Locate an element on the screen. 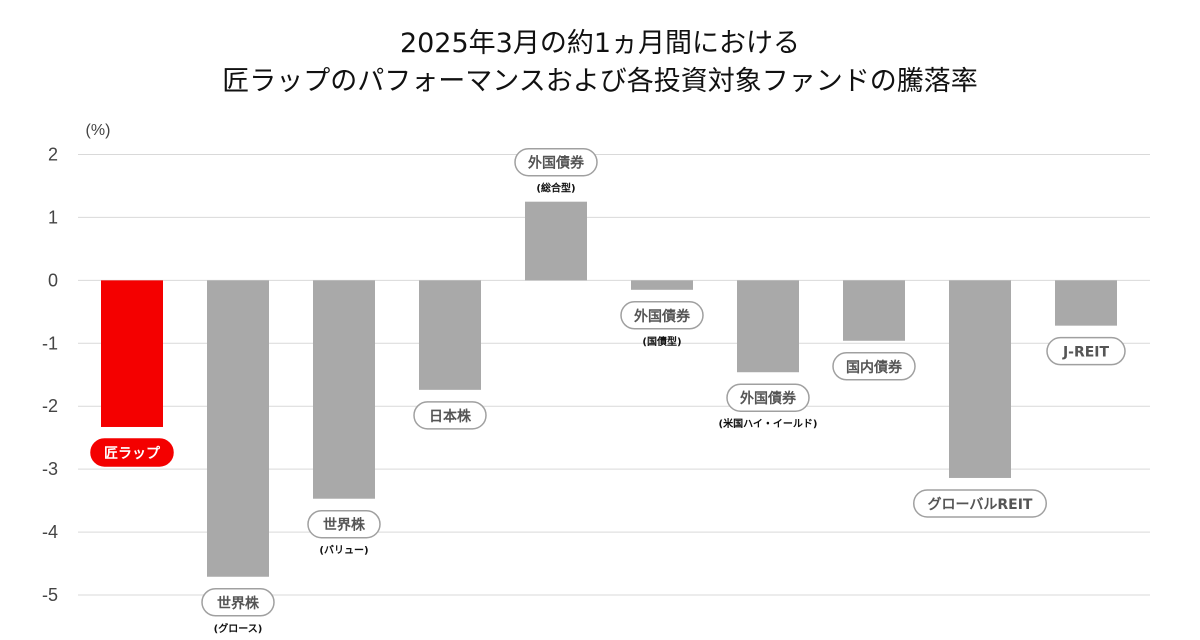 Image resolution: width=1200 pixels, height=640 pixels. category-label: 外国債券 (総合型) is located at coordinates (556, 172).